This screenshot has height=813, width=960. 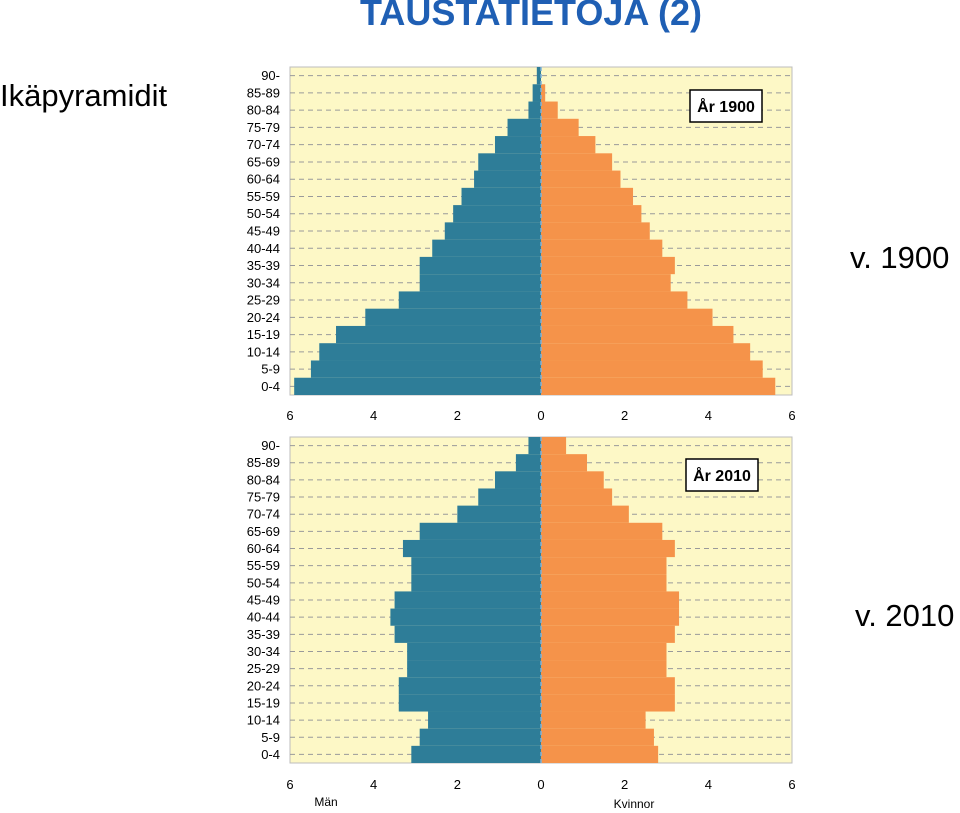 I want to click on x-tick-label: 0, so click(x=540, y=415).